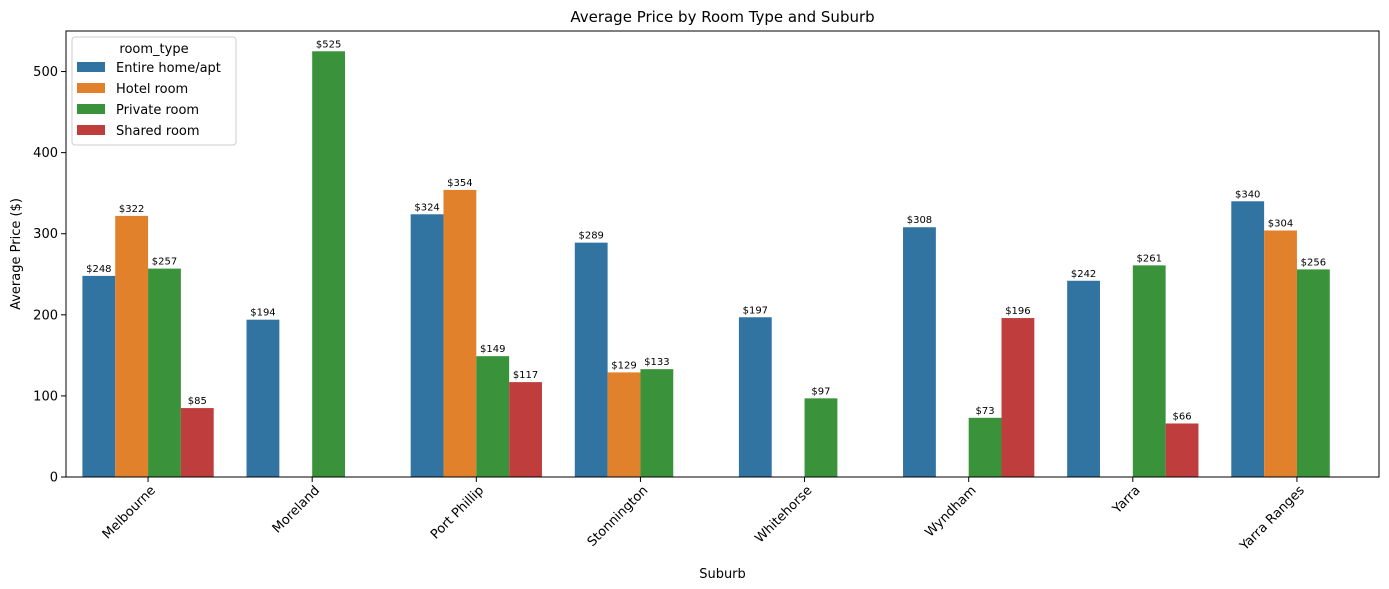  What do you see at coordinates (590, 236) in the screenshot?
I see `data-label: $289` at bounding box center [590, 236].